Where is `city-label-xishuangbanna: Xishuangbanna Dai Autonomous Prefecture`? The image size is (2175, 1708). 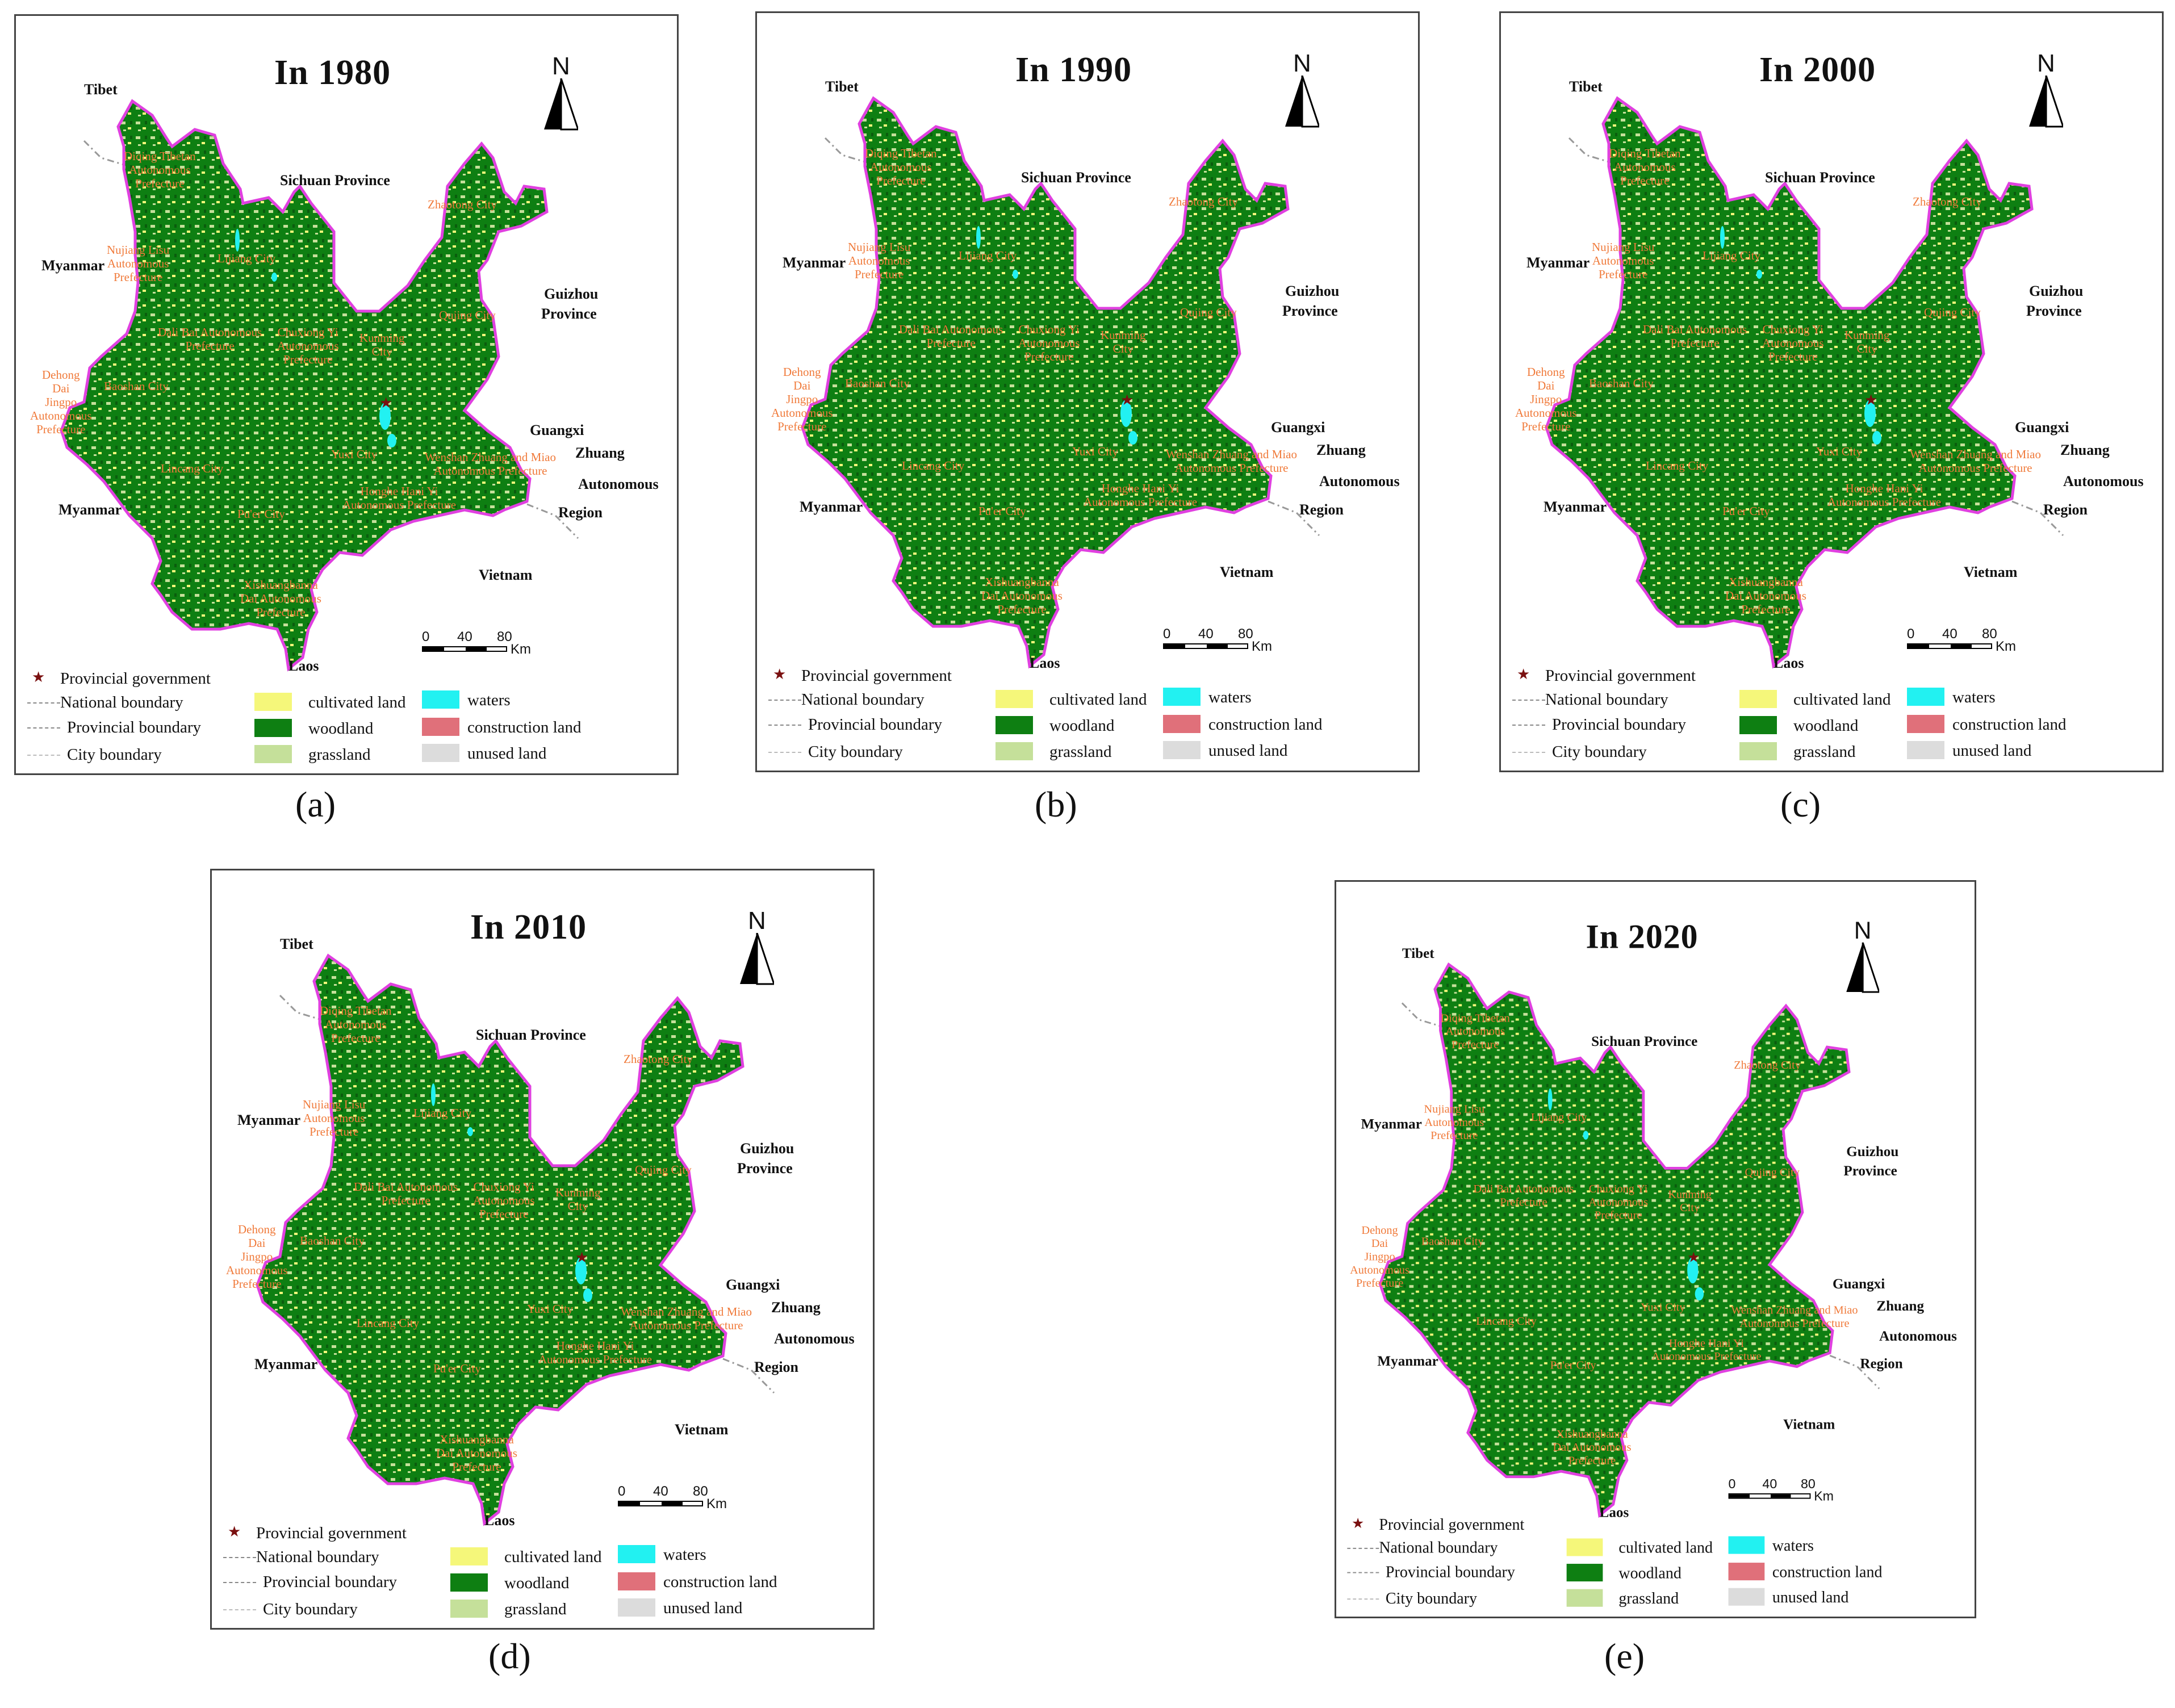 city-label-xishuangbanna: Xishuangbanna Dai Autonomous Prefecture is located at coordinates (1022, 596).